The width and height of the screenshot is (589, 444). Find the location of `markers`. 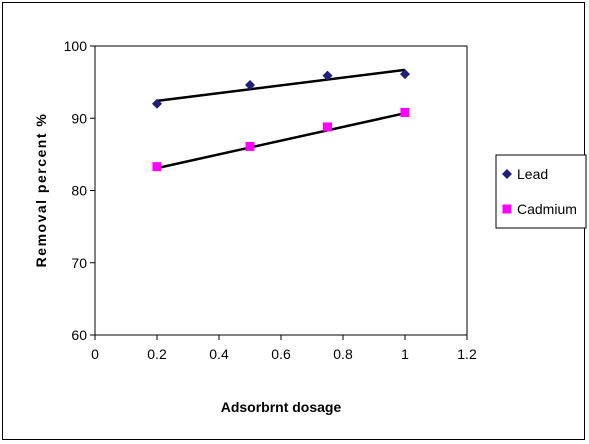

markers is located at coordinates (281, 120).